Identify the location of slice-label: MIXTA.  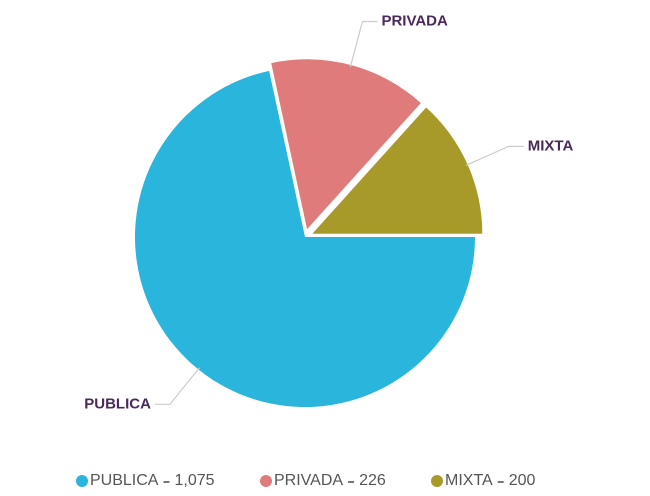
(551, 145).